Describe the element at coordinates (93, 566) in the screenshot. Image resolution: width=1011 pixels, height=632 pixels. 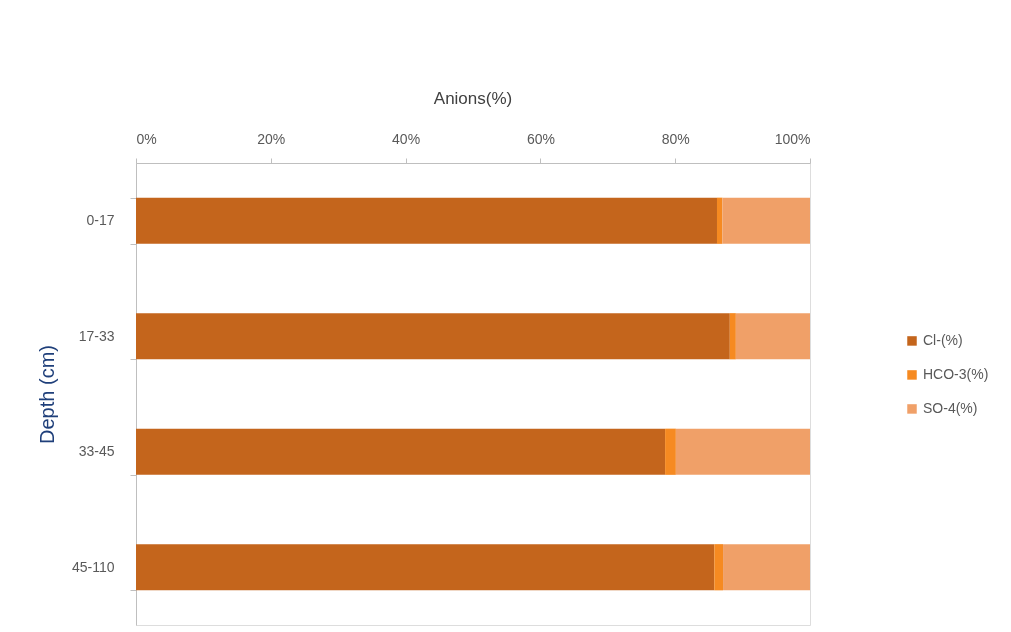
I see `y-tick-label: 45-110` at that location.